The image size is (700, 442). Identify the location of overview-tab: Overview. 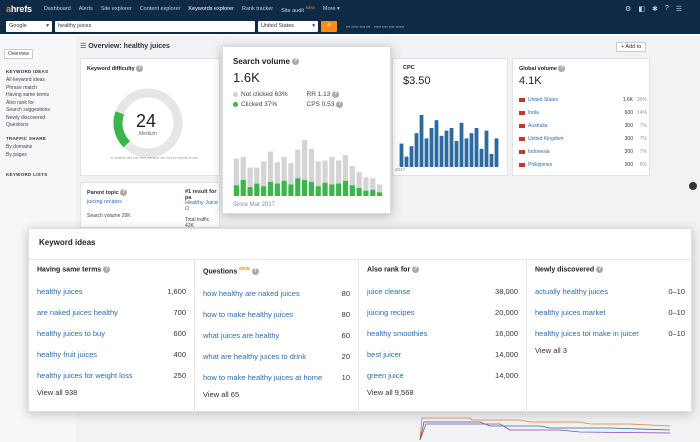
(18, 54).